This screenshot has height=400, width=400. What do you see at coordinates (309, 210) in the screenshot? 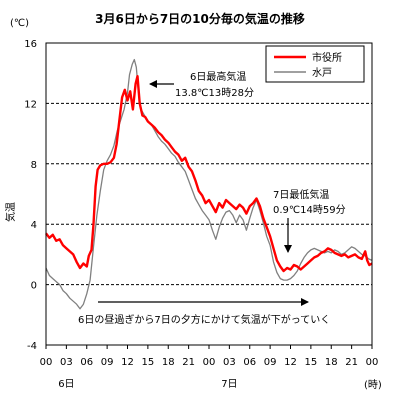
I see `min-annotation-value: 0.9℃14時59分` at bounding box center [309, 210].